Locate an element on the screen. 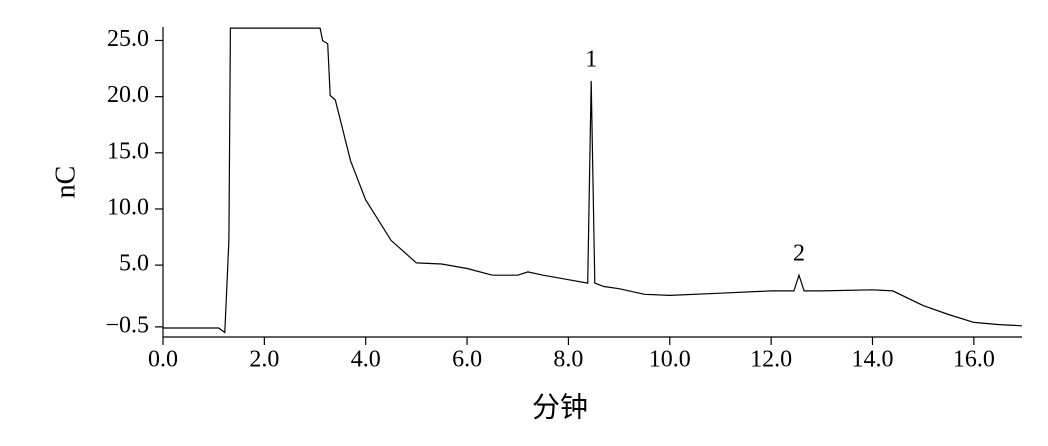  x-tick-label: 12.0 is located at coordinates (771, 360).